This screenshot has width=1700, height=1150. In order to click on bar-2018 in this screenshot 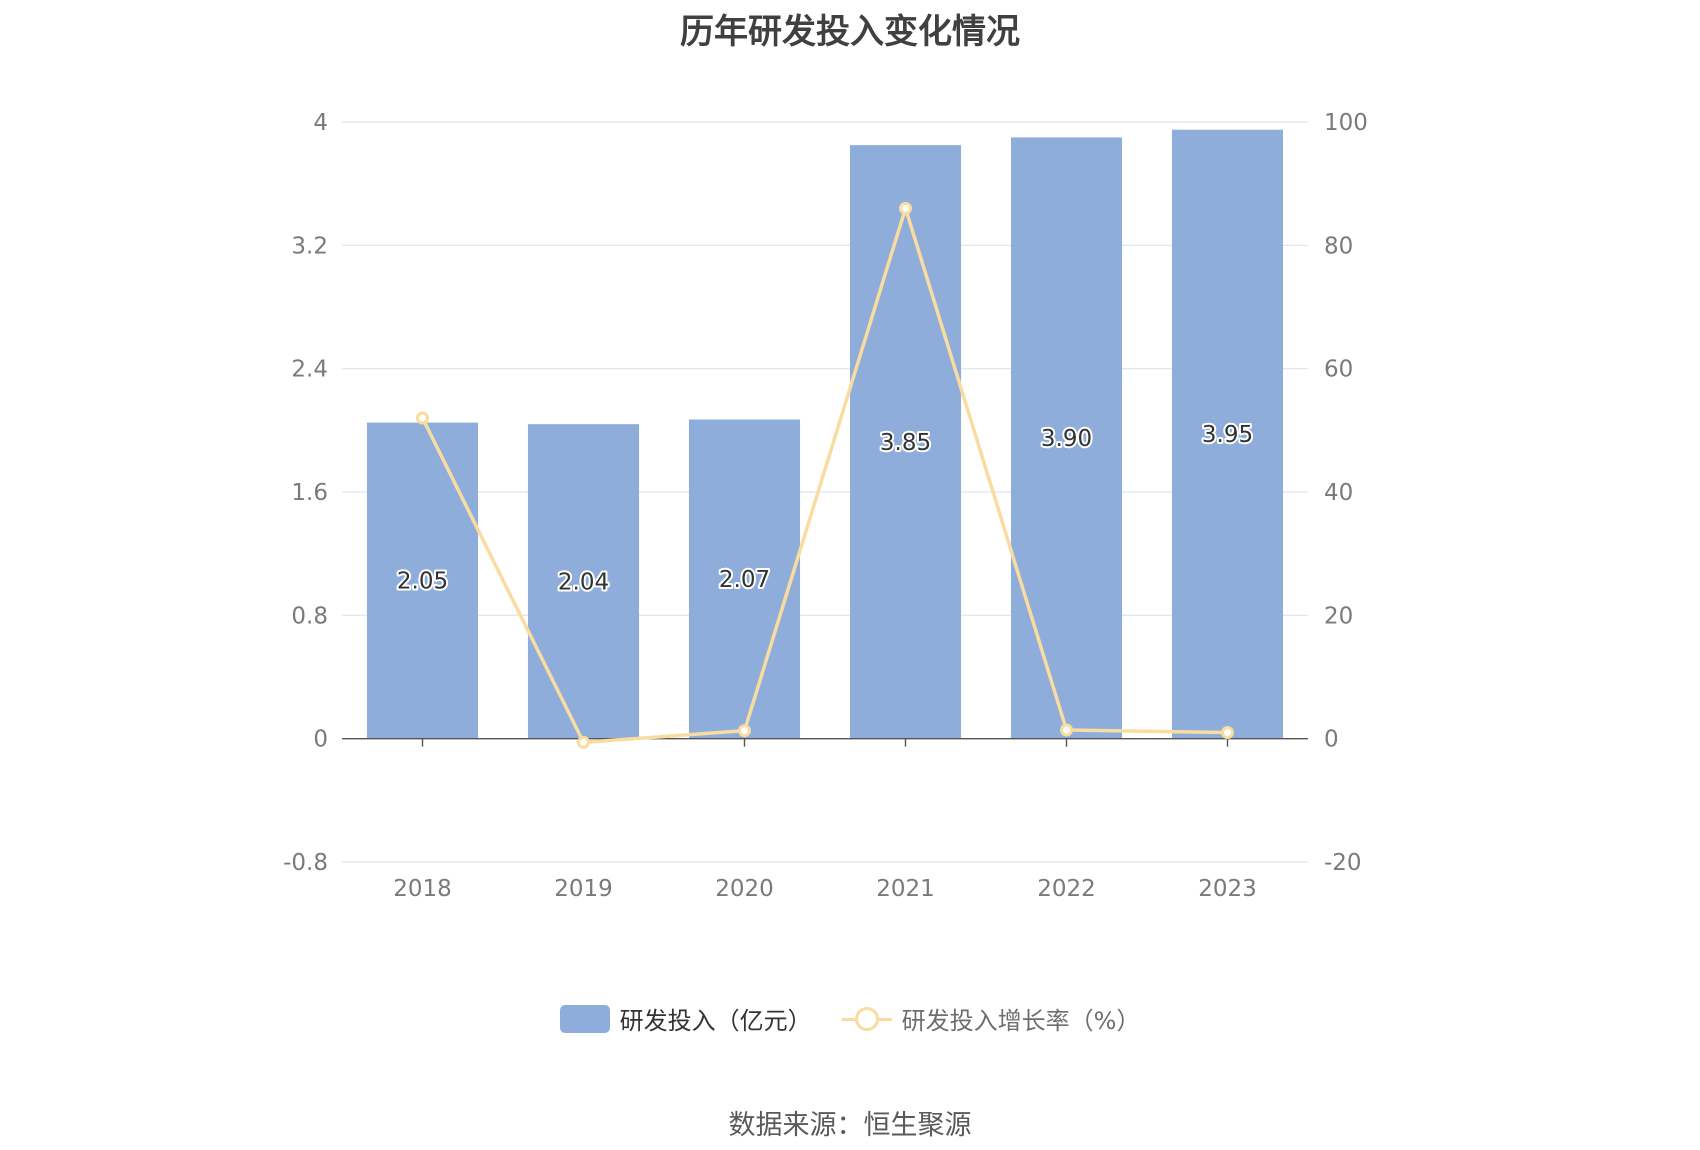, I will do `click(422, 580)`.